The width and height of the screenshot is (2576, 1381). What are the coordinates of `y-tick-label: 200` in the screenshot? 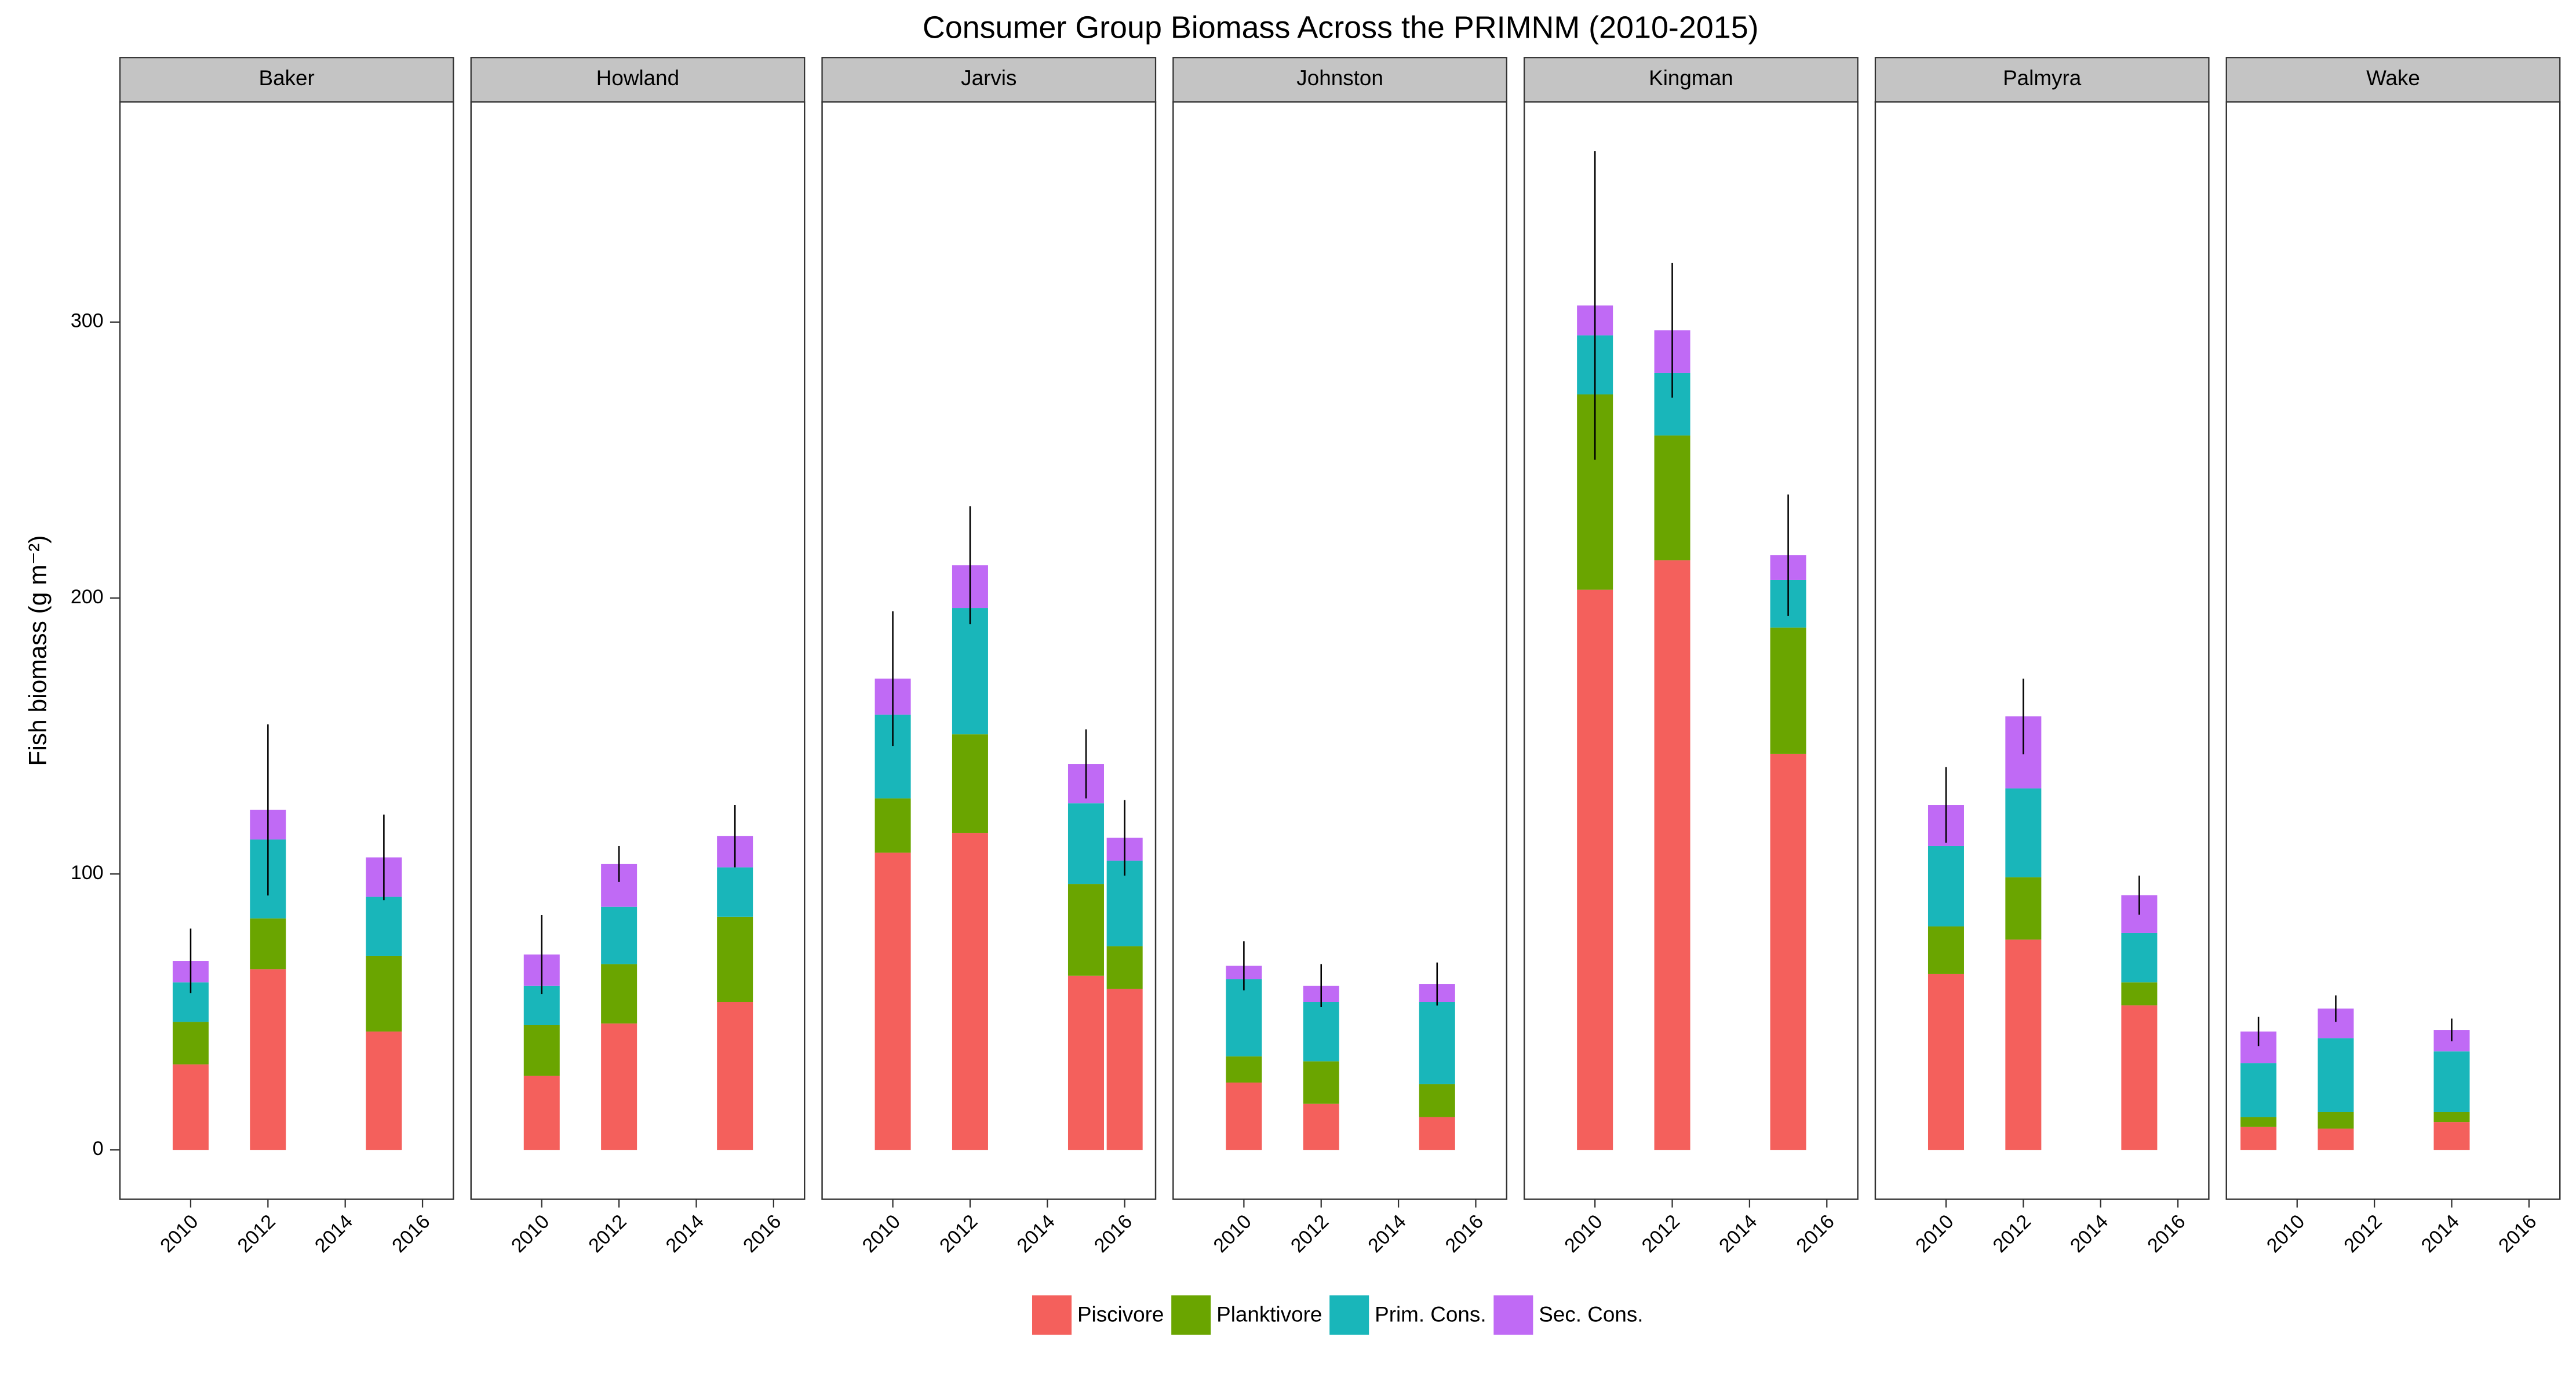 It's located at (87, 597).